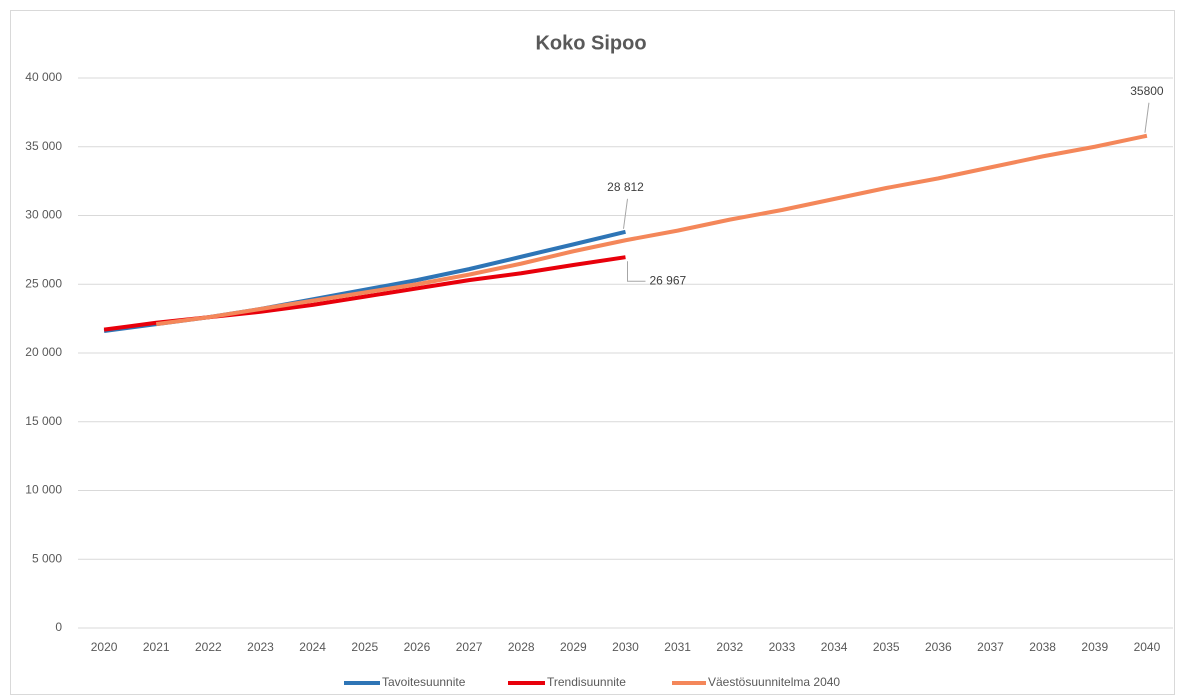 The height and width of the screenshot is (700, 1181). I want to click on x-tick-label: 2023, so click(260, 647).